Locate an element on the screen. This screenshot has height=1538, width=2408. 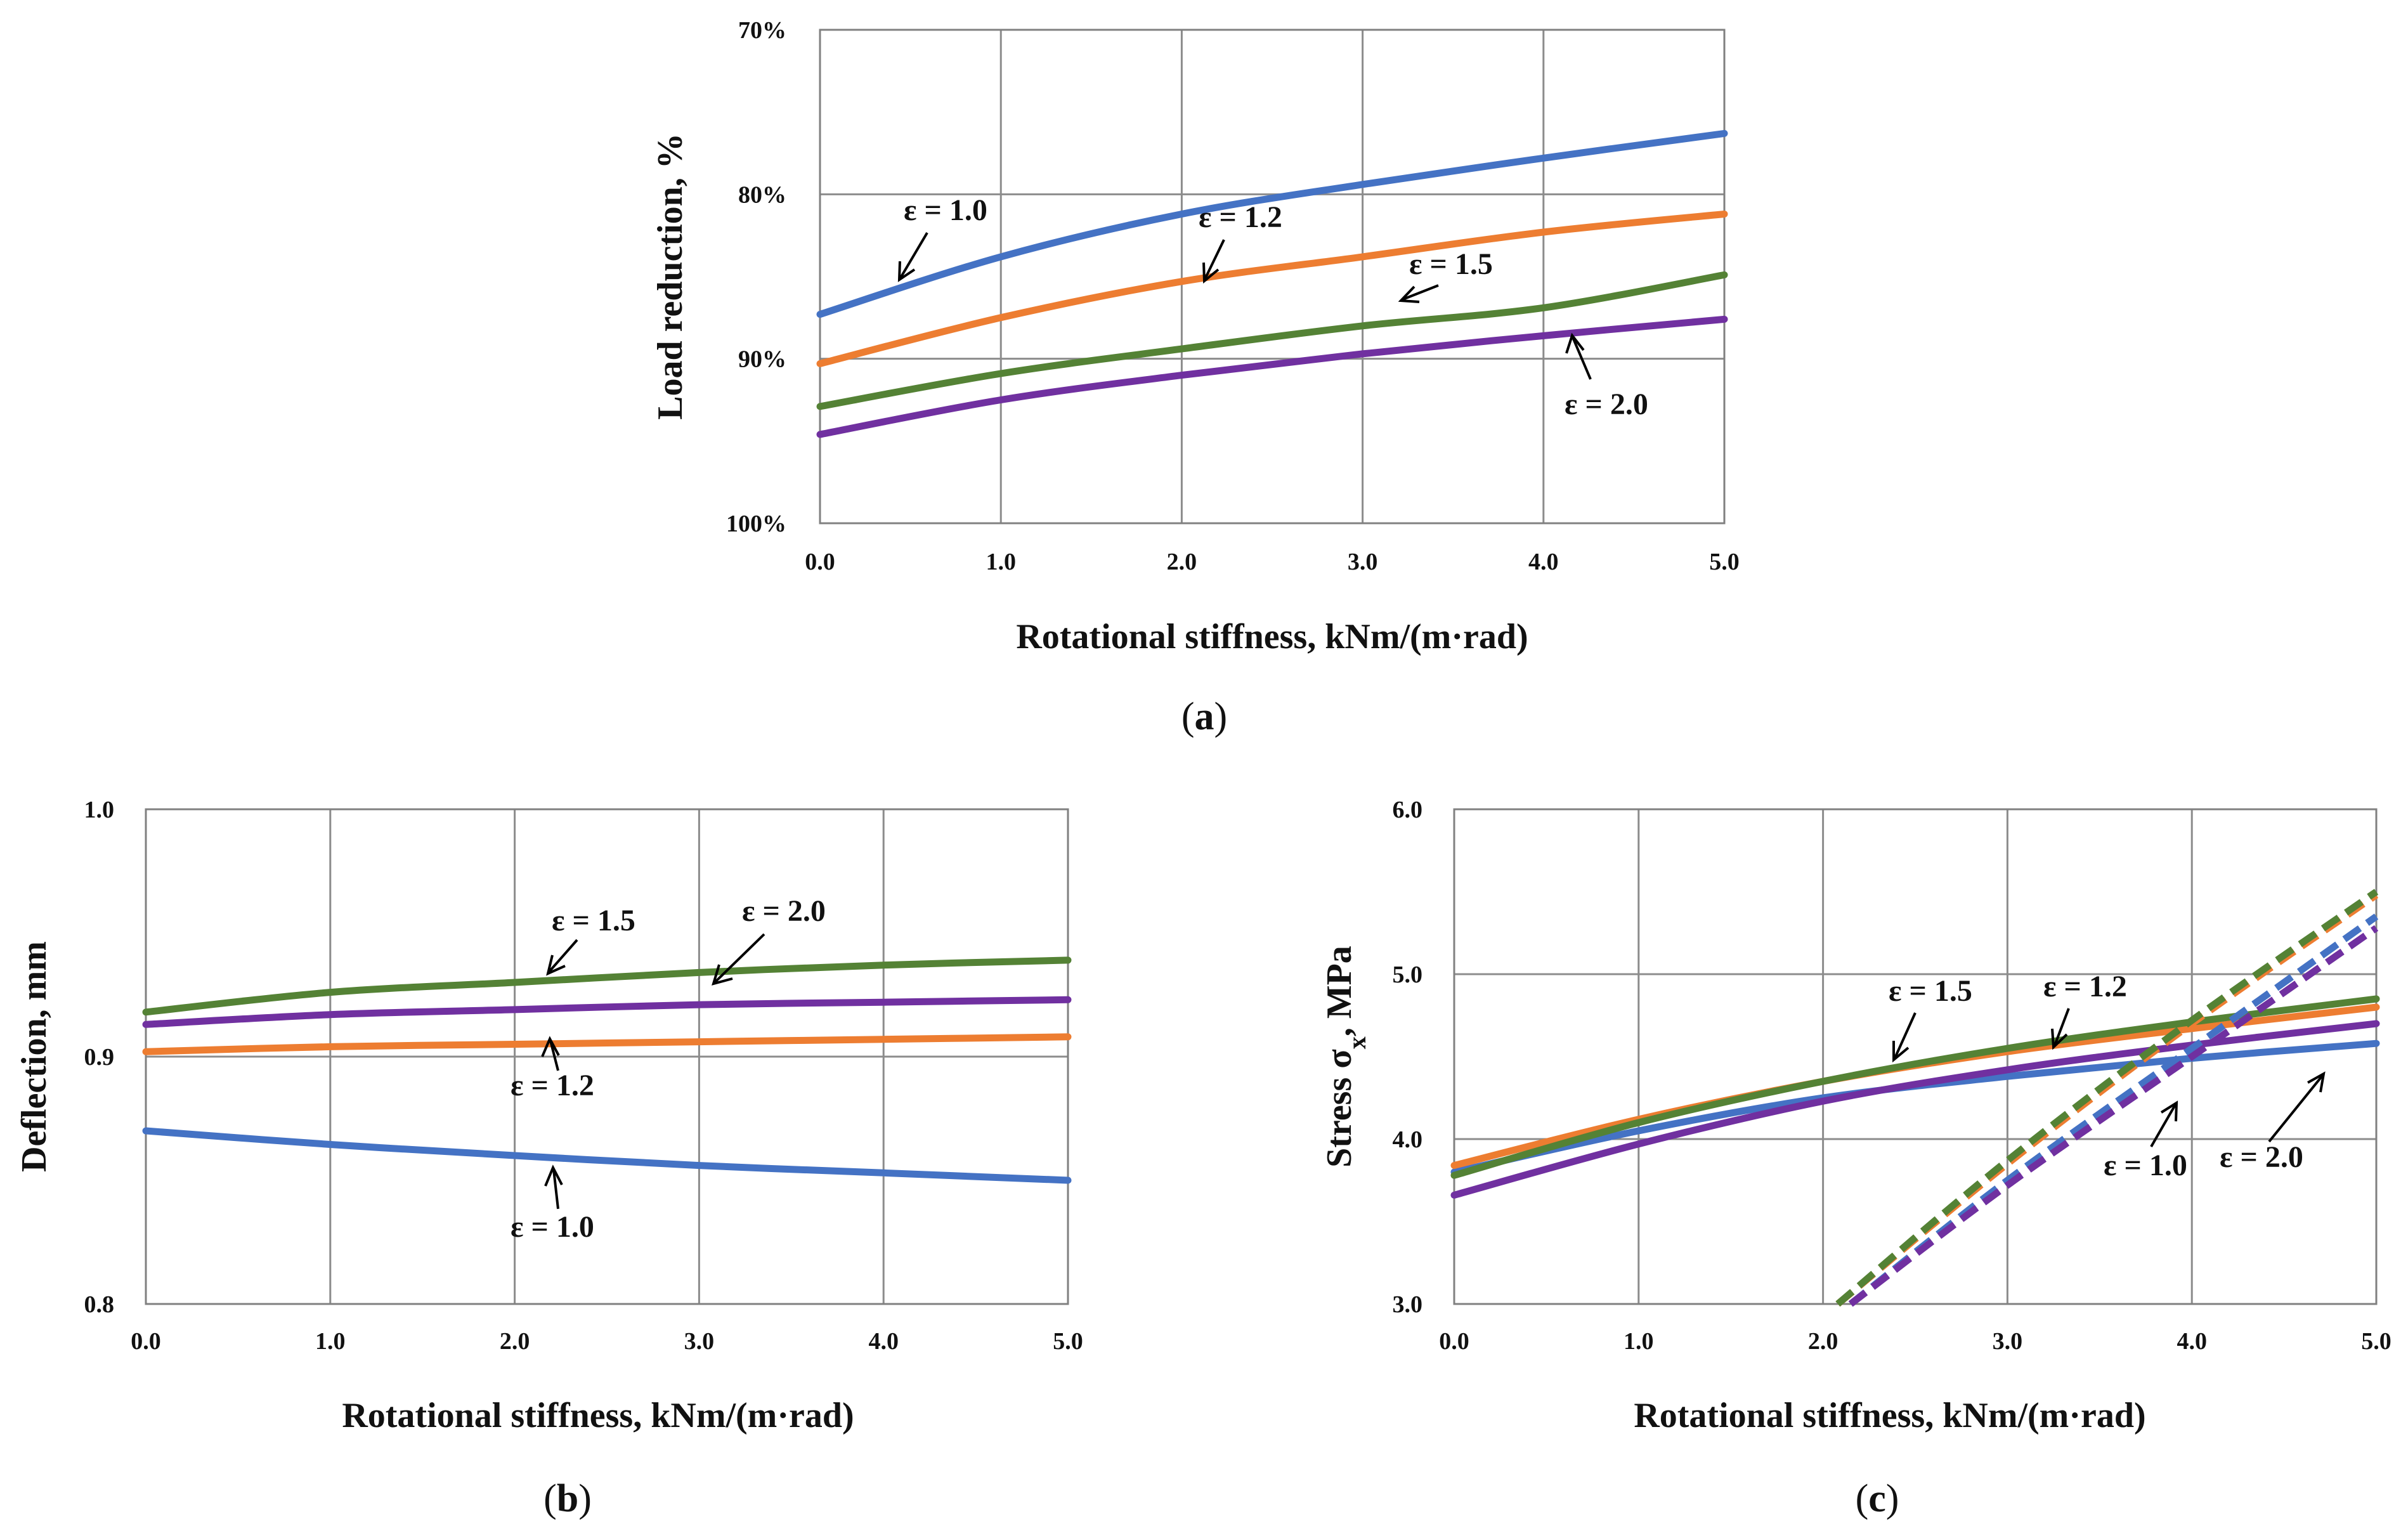
y-tick-label: 5.0 is located at coordinates (1408, 974).